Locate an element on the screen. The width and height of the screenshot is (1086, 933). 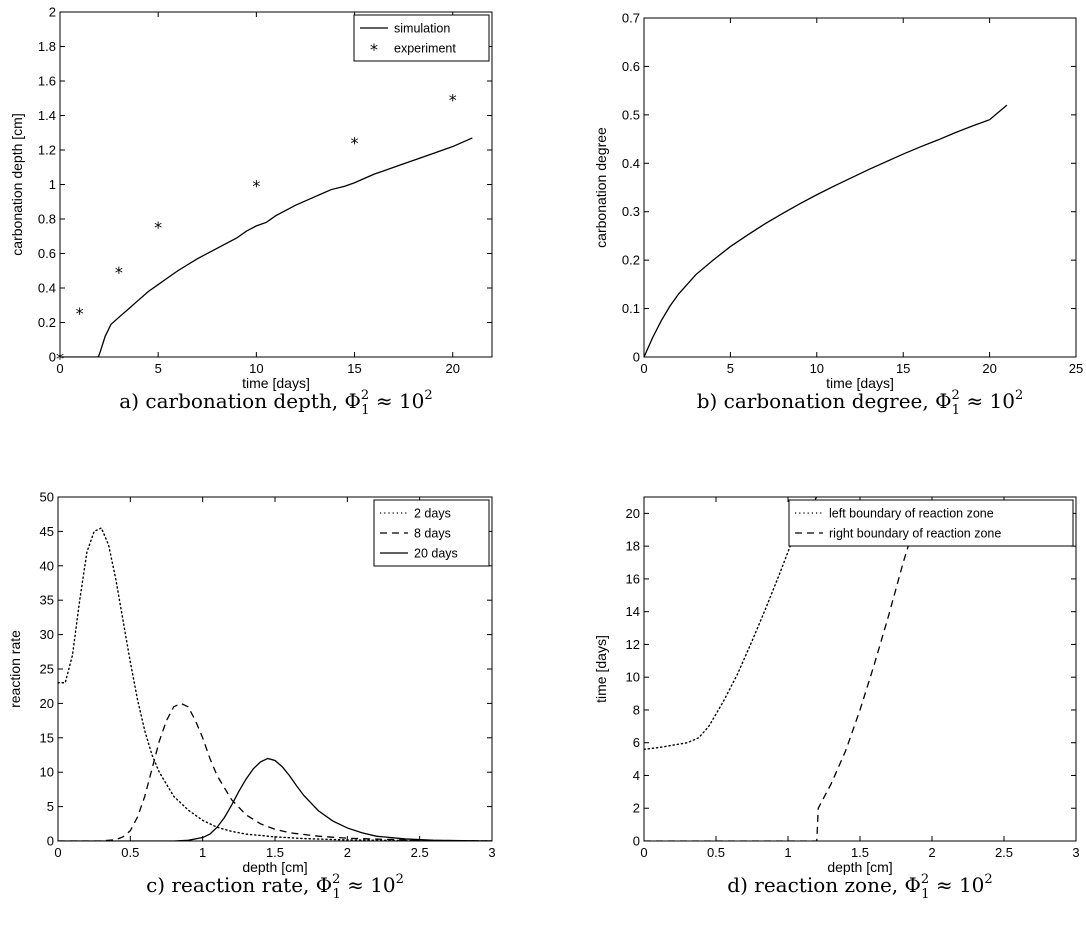
y-tick-label: 14 is located at coordinates (633, 611).